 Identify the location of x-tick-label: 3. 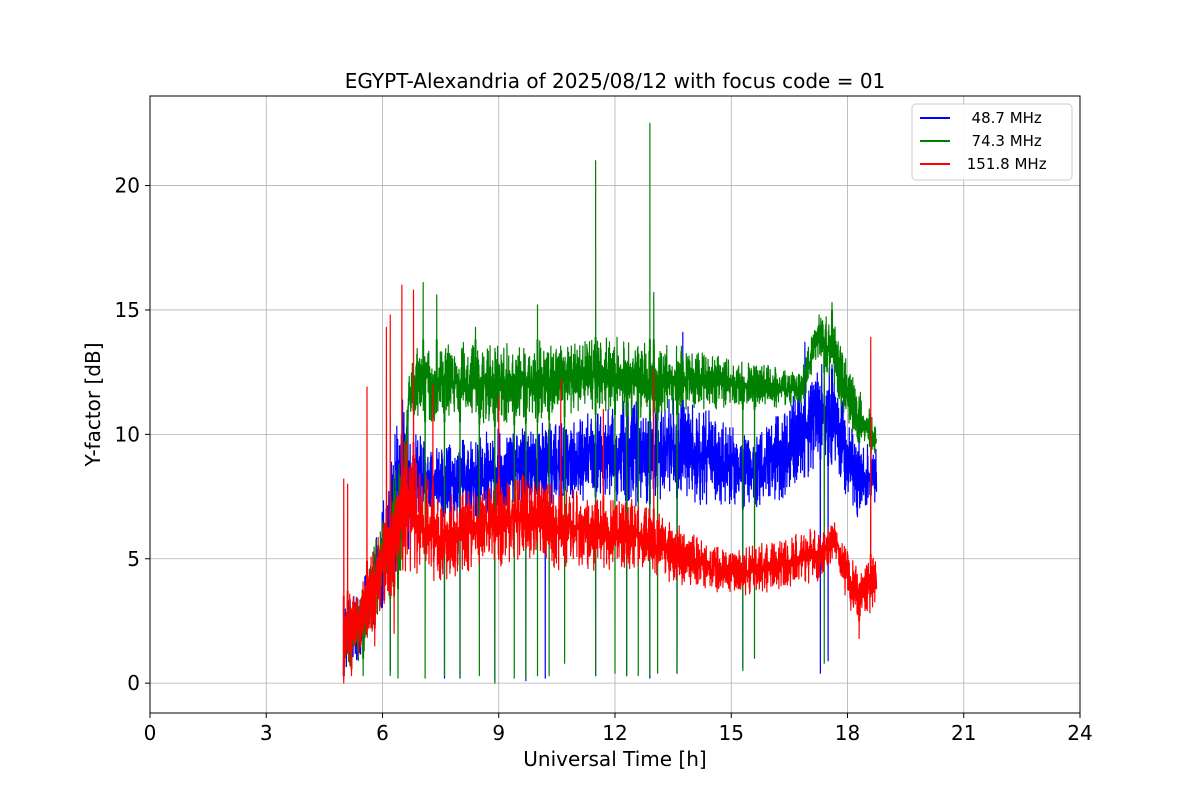
(266, 733).